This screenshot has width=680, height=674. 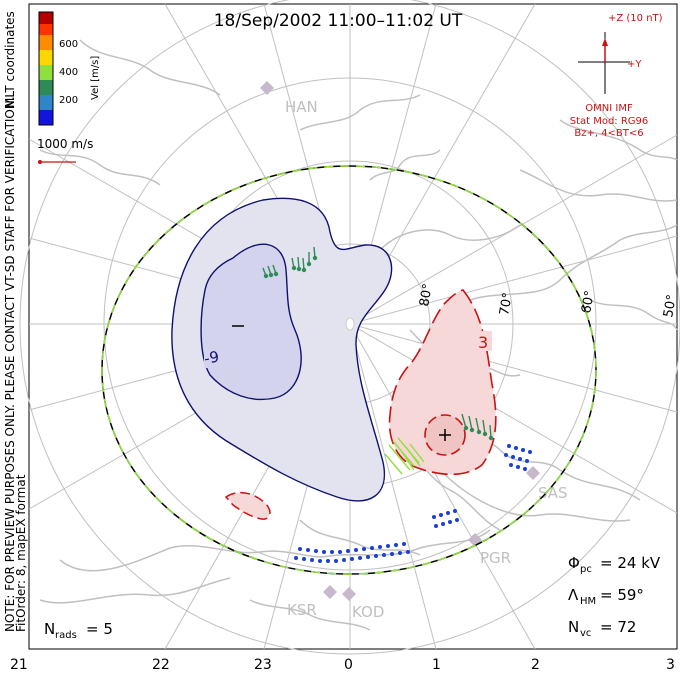 I want to click on map-title: 18/Sep/2002 11:00–11:02 UT, so click(x=338, y=21).